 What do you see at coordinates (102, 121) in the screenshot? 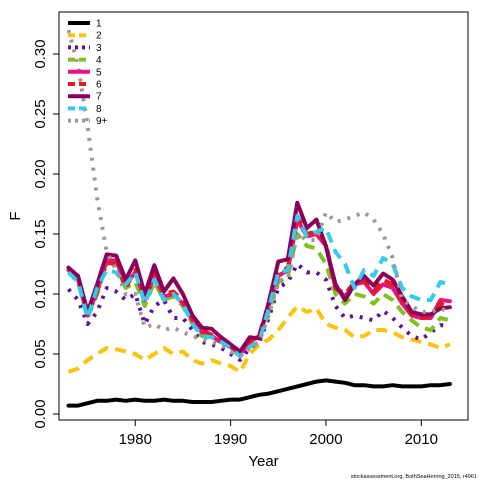
I see `legend-label-9plus: 9+` at bounding box center [102, 121].